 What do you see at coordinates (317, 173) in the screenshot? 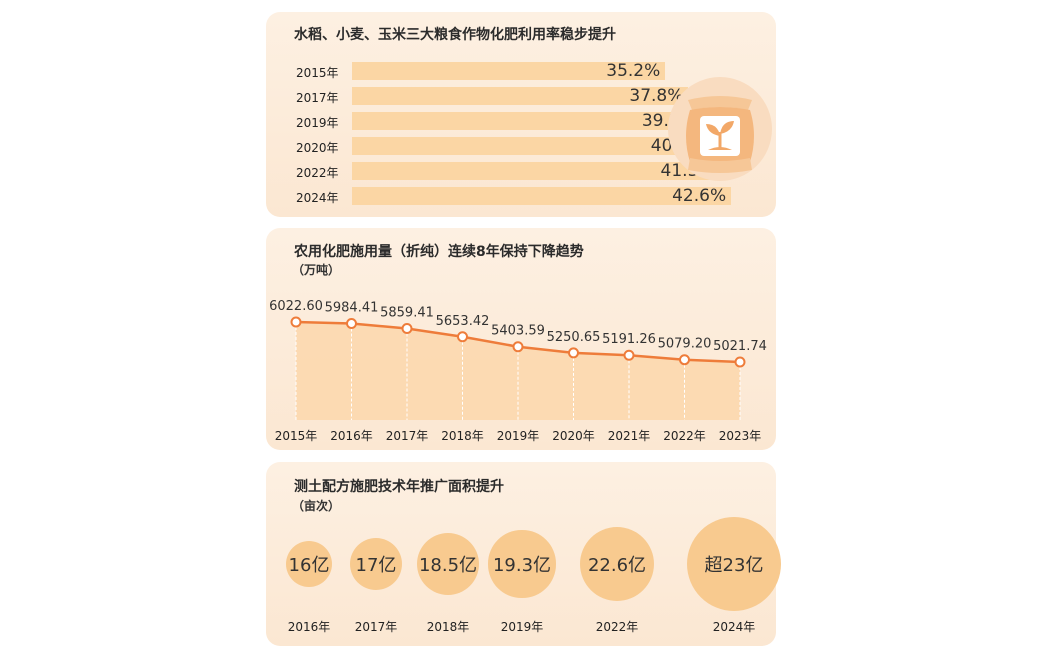
I see `bar-year-label: 2022年` at bounding box center [317, 173].